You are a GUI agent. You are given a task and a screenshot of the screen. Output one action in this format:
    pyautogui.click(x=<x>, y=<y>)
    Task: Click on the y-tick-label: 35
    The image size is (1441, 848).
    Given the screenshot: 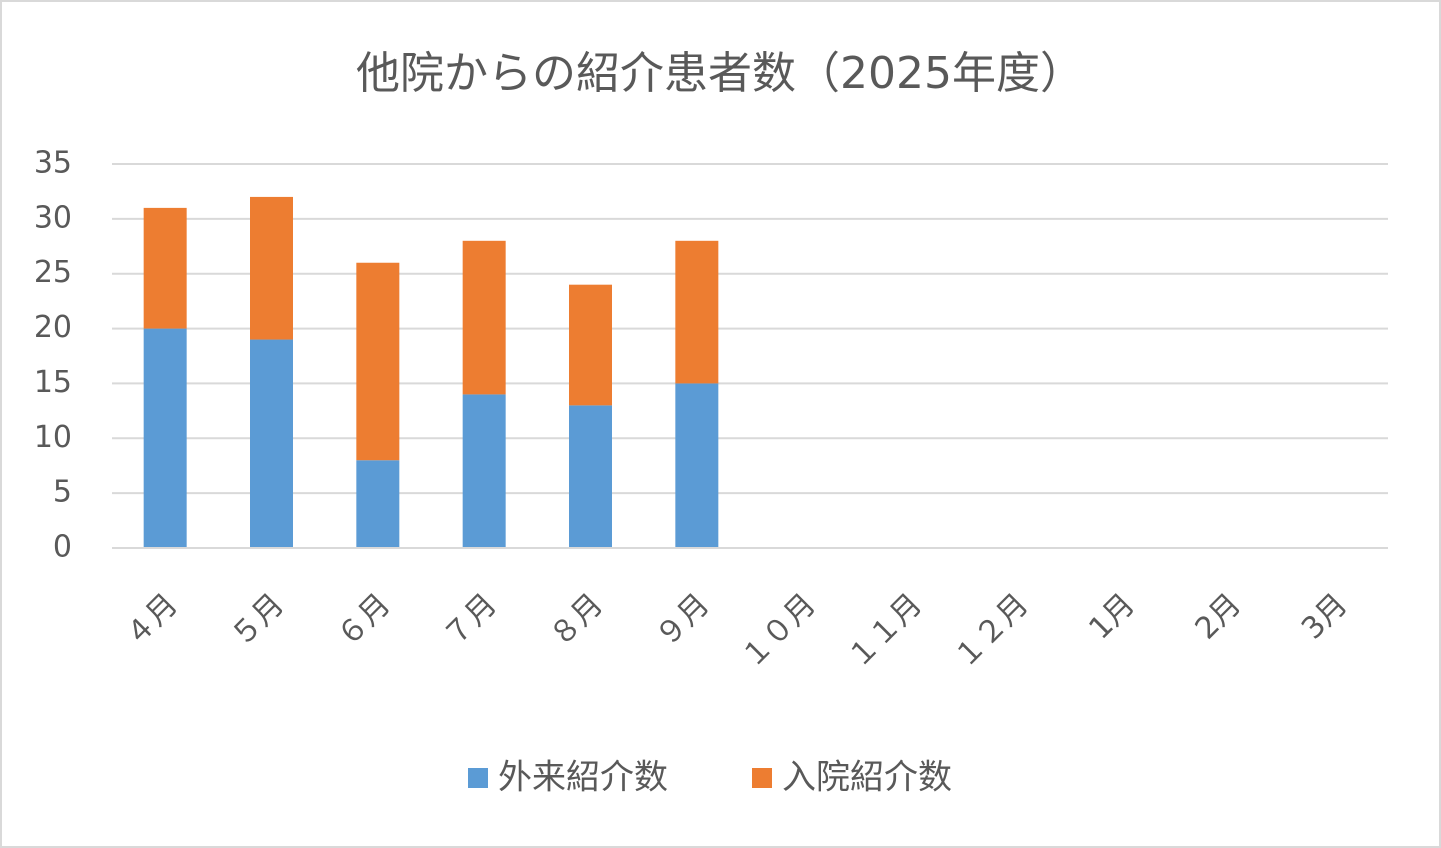 What is the action you would take?
    pyautogui.click(x=53, y=163)
    